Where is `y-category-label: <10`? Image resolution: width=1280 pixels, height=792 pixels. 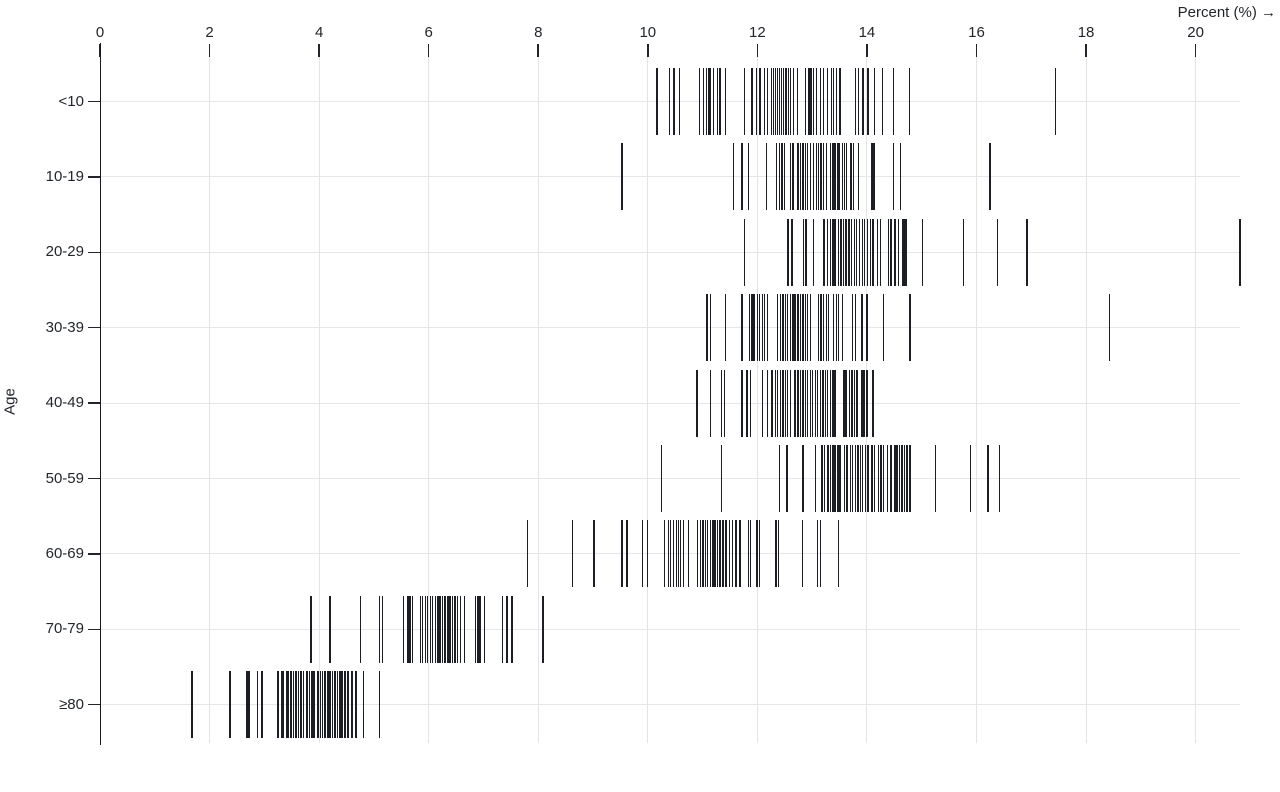
y-category-label: <10 is located at coordinates (71, 101).